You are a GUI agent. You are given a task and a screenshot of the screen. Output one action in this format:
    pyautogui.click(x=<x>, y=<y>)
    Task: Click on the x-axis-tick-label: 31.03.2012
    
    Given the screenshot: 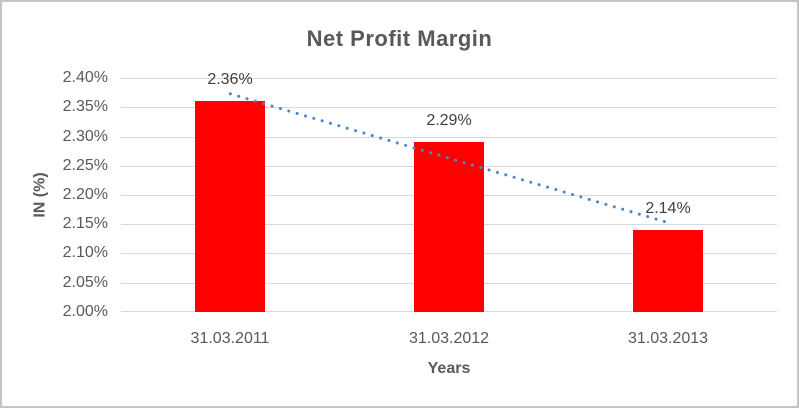 What is the action you would take?
    pyautogui.click(x=449, y=338)
    